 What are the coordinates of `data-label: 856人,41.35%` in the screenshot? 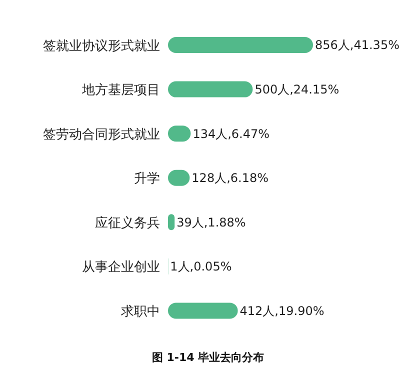 It's located at (357, 45).